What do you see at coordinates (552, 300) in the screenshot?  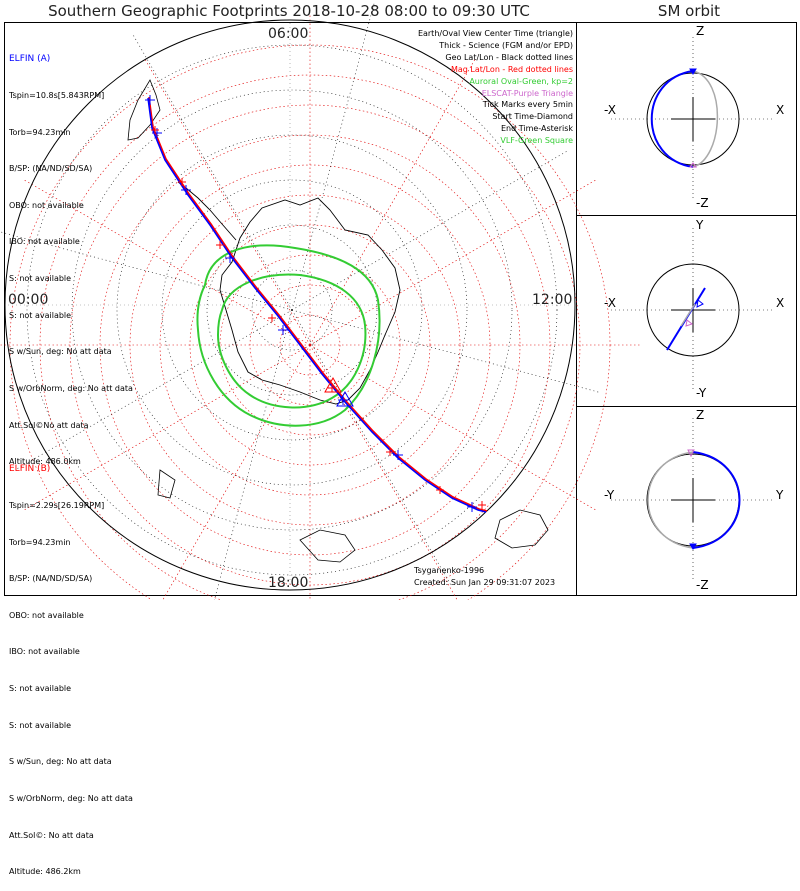 I see `mlt-label-right: 12:00` at bounding box center [552, 300].